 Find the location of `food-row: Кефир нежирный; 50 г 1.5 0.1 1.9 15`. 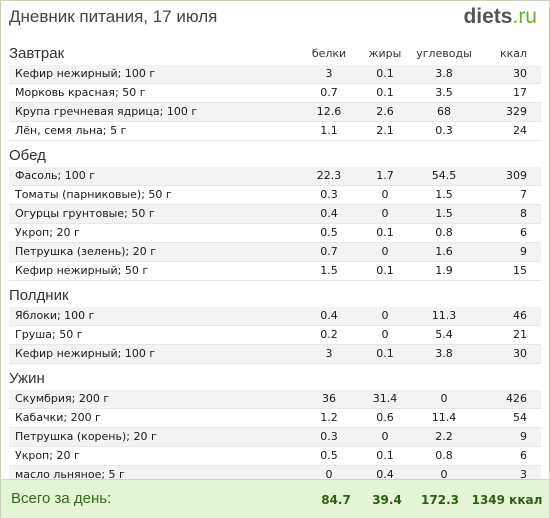

food-row: Кефир нежирный; 50 г 1.5 0.1 1.9 15 is located at coordinates (275, 271).